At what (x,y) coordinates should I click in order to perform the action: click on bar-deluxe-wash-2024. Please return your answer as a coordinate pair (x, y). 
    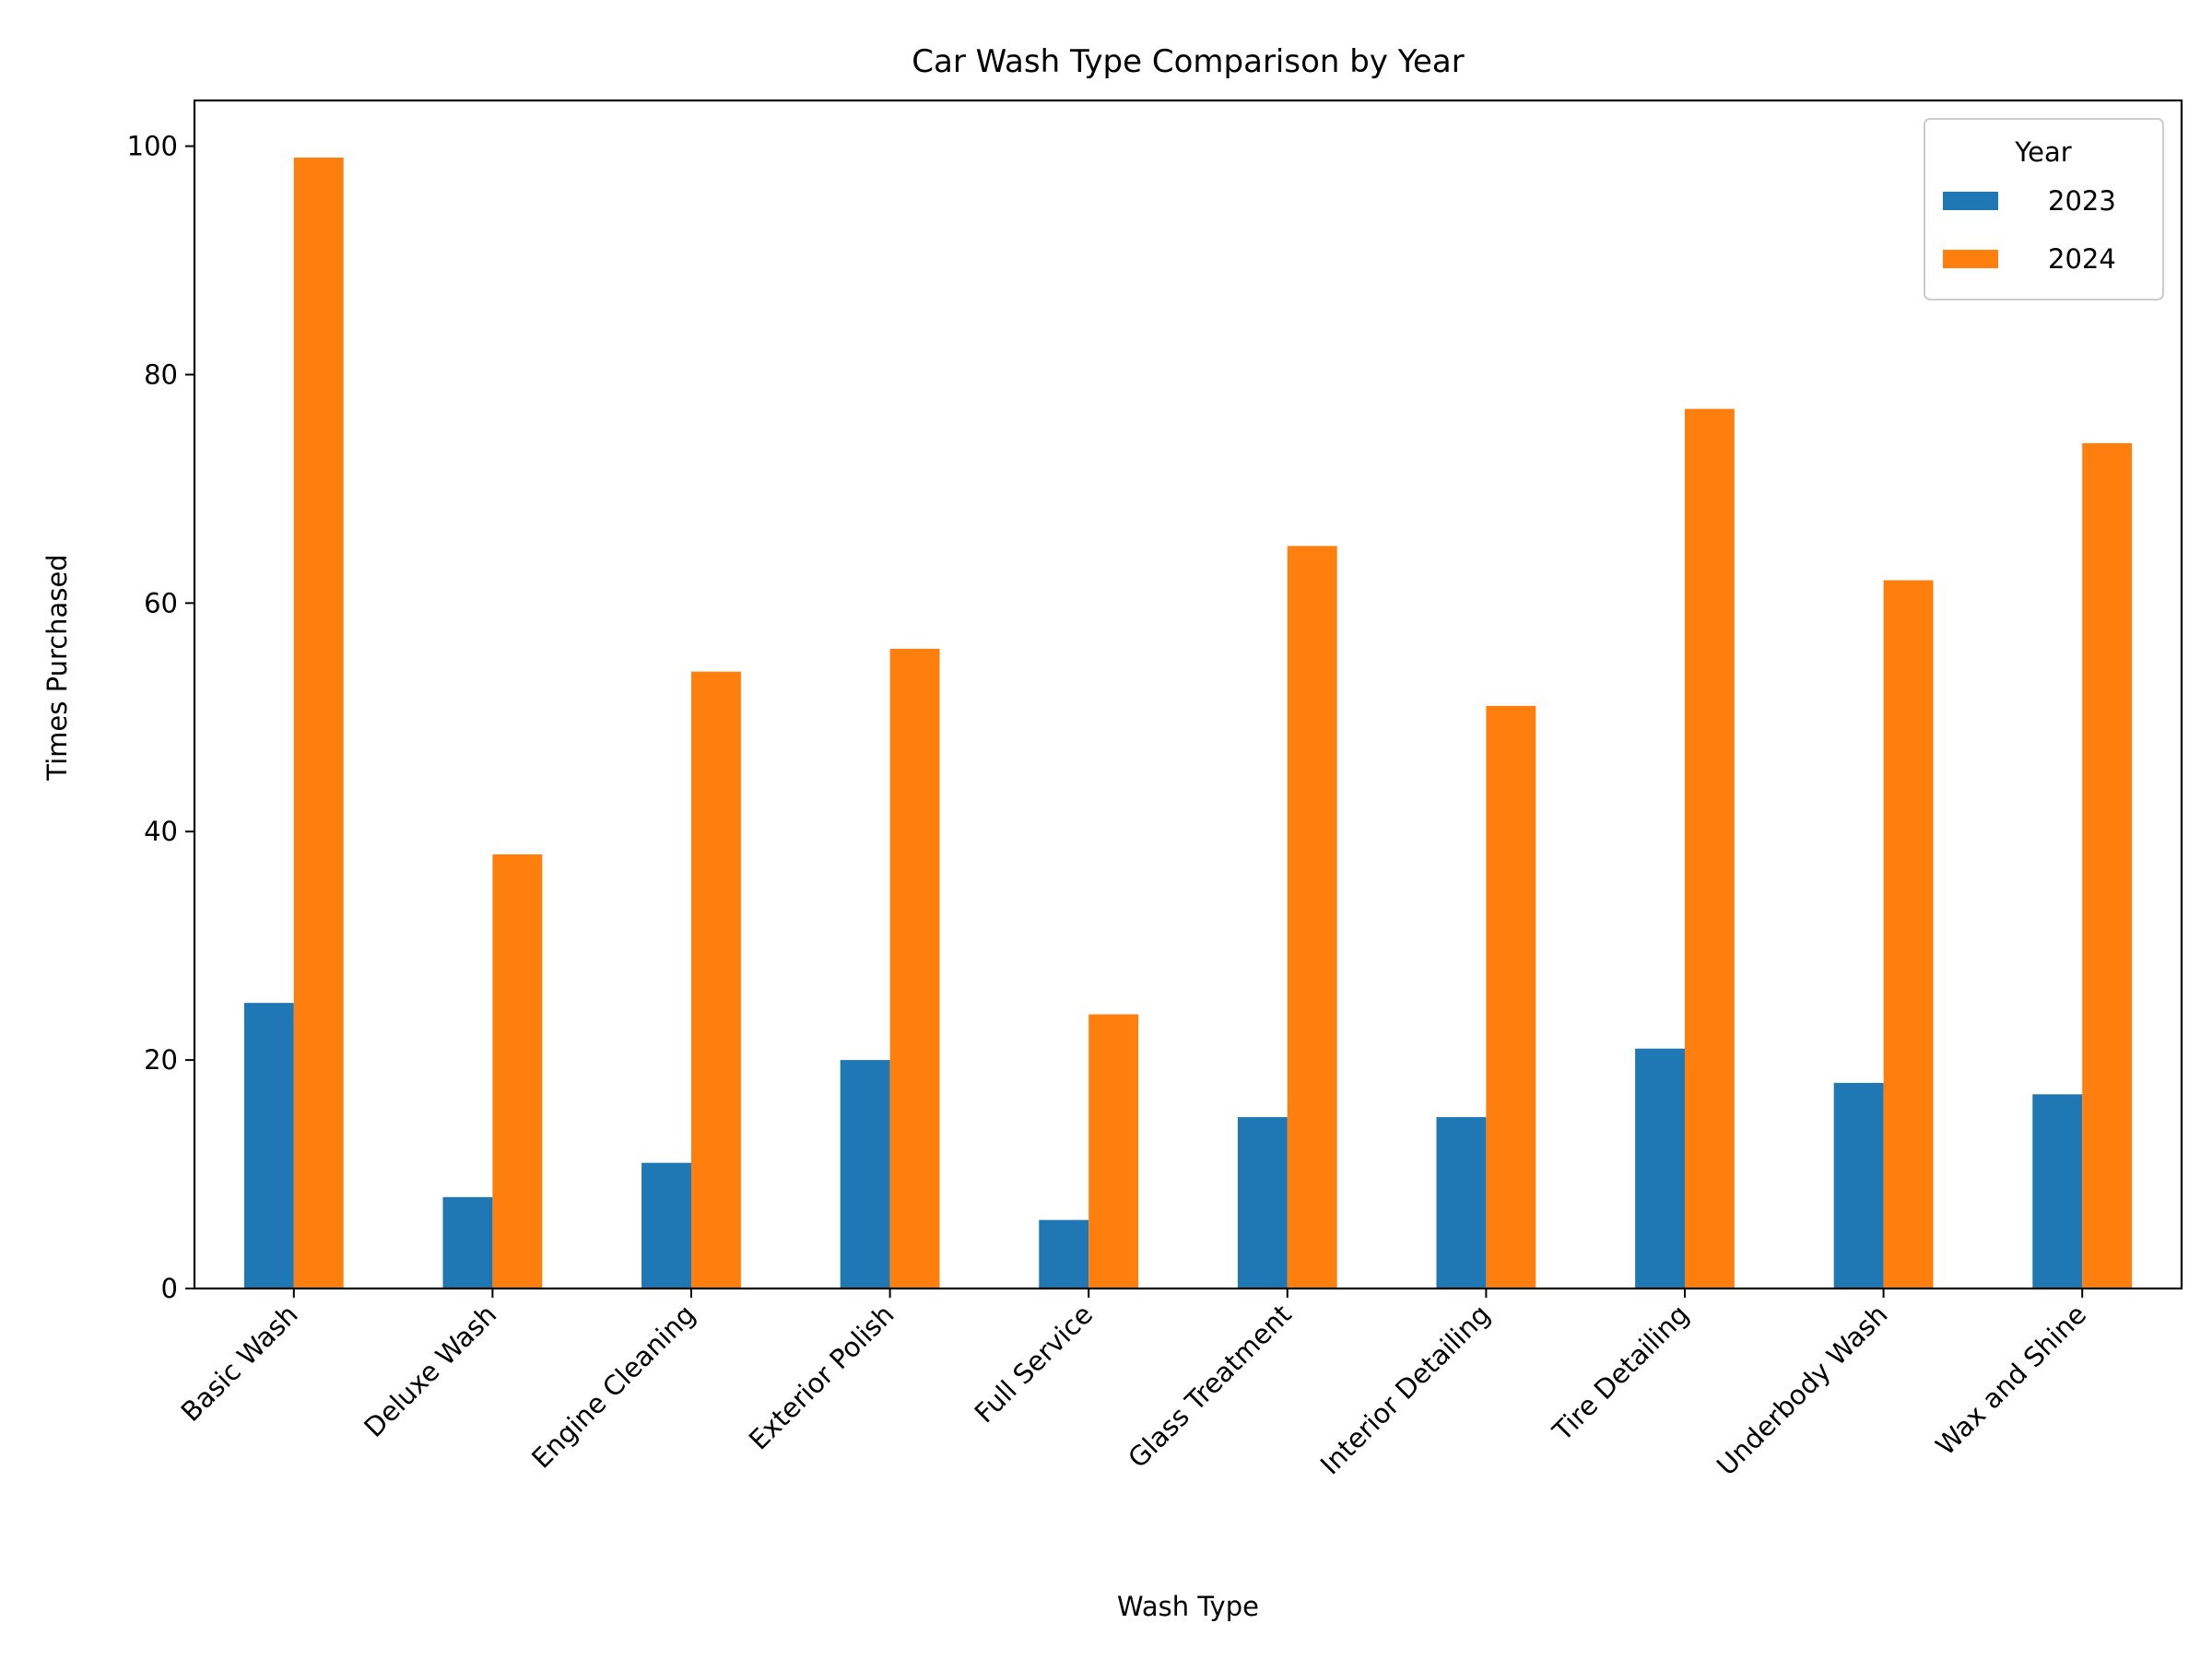
    Looking at the image, I should click on (517, 1071).